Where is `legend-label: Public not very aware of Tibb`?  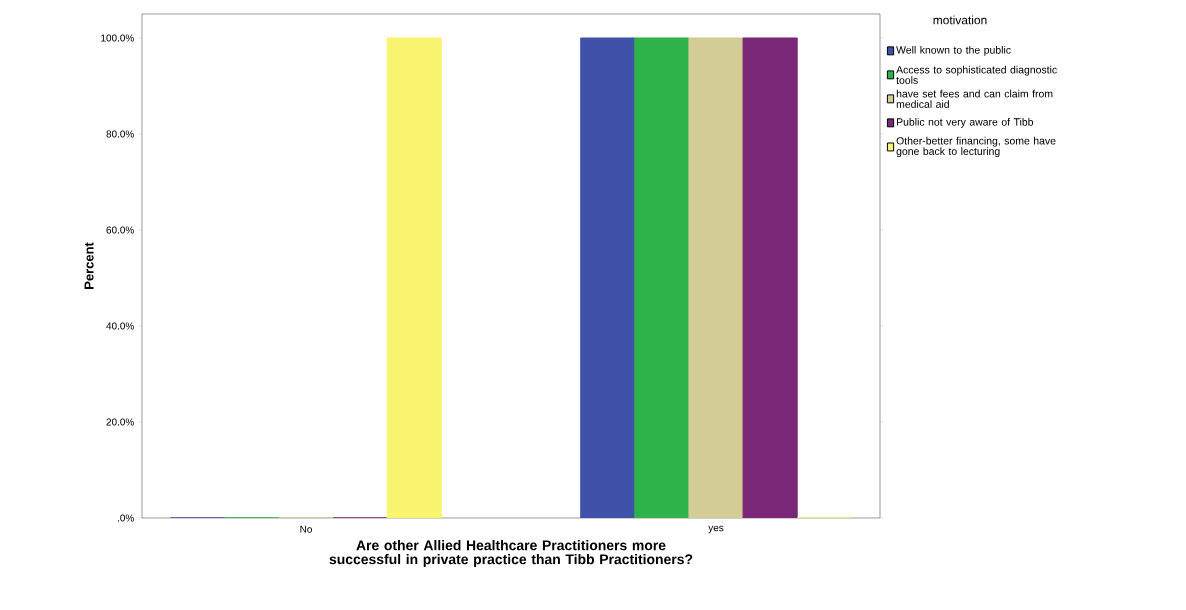 legend-label: Public not very aware of Tibb is located at coordinates (965, 122).